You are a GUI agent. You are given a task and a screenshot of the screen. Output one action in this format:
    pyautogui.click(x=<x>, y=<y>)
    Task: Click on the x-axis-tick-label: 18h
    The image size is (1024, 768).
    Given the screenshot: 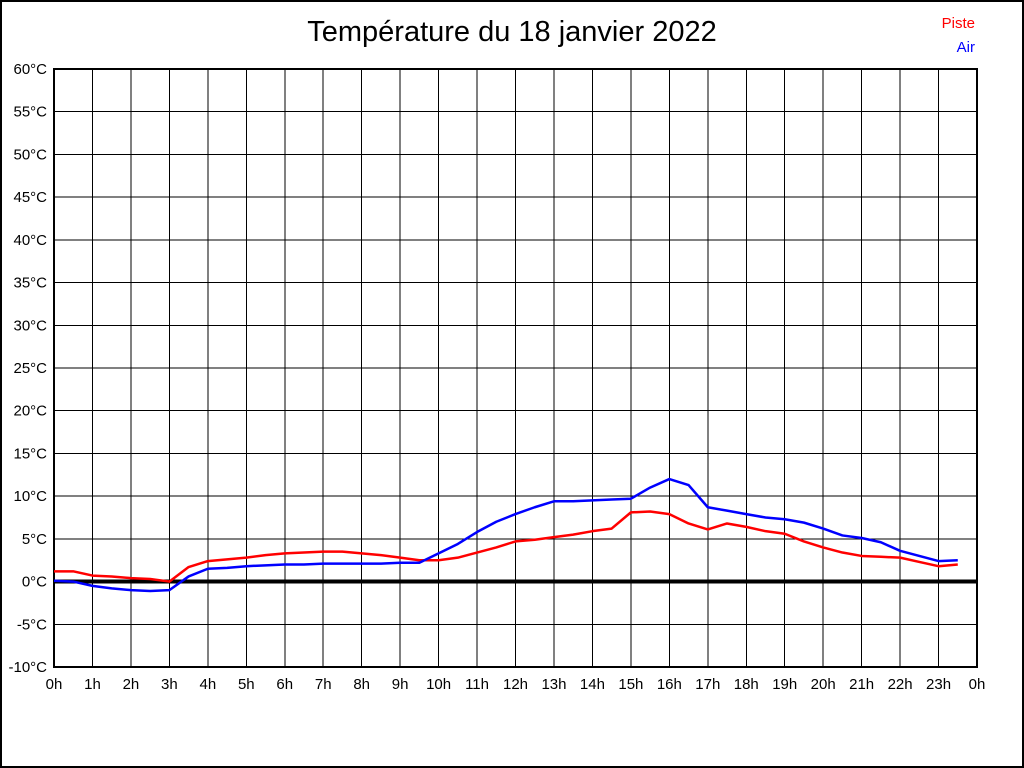 What is the action you would take?
    pyautogui.click(x=746, y=684)
    